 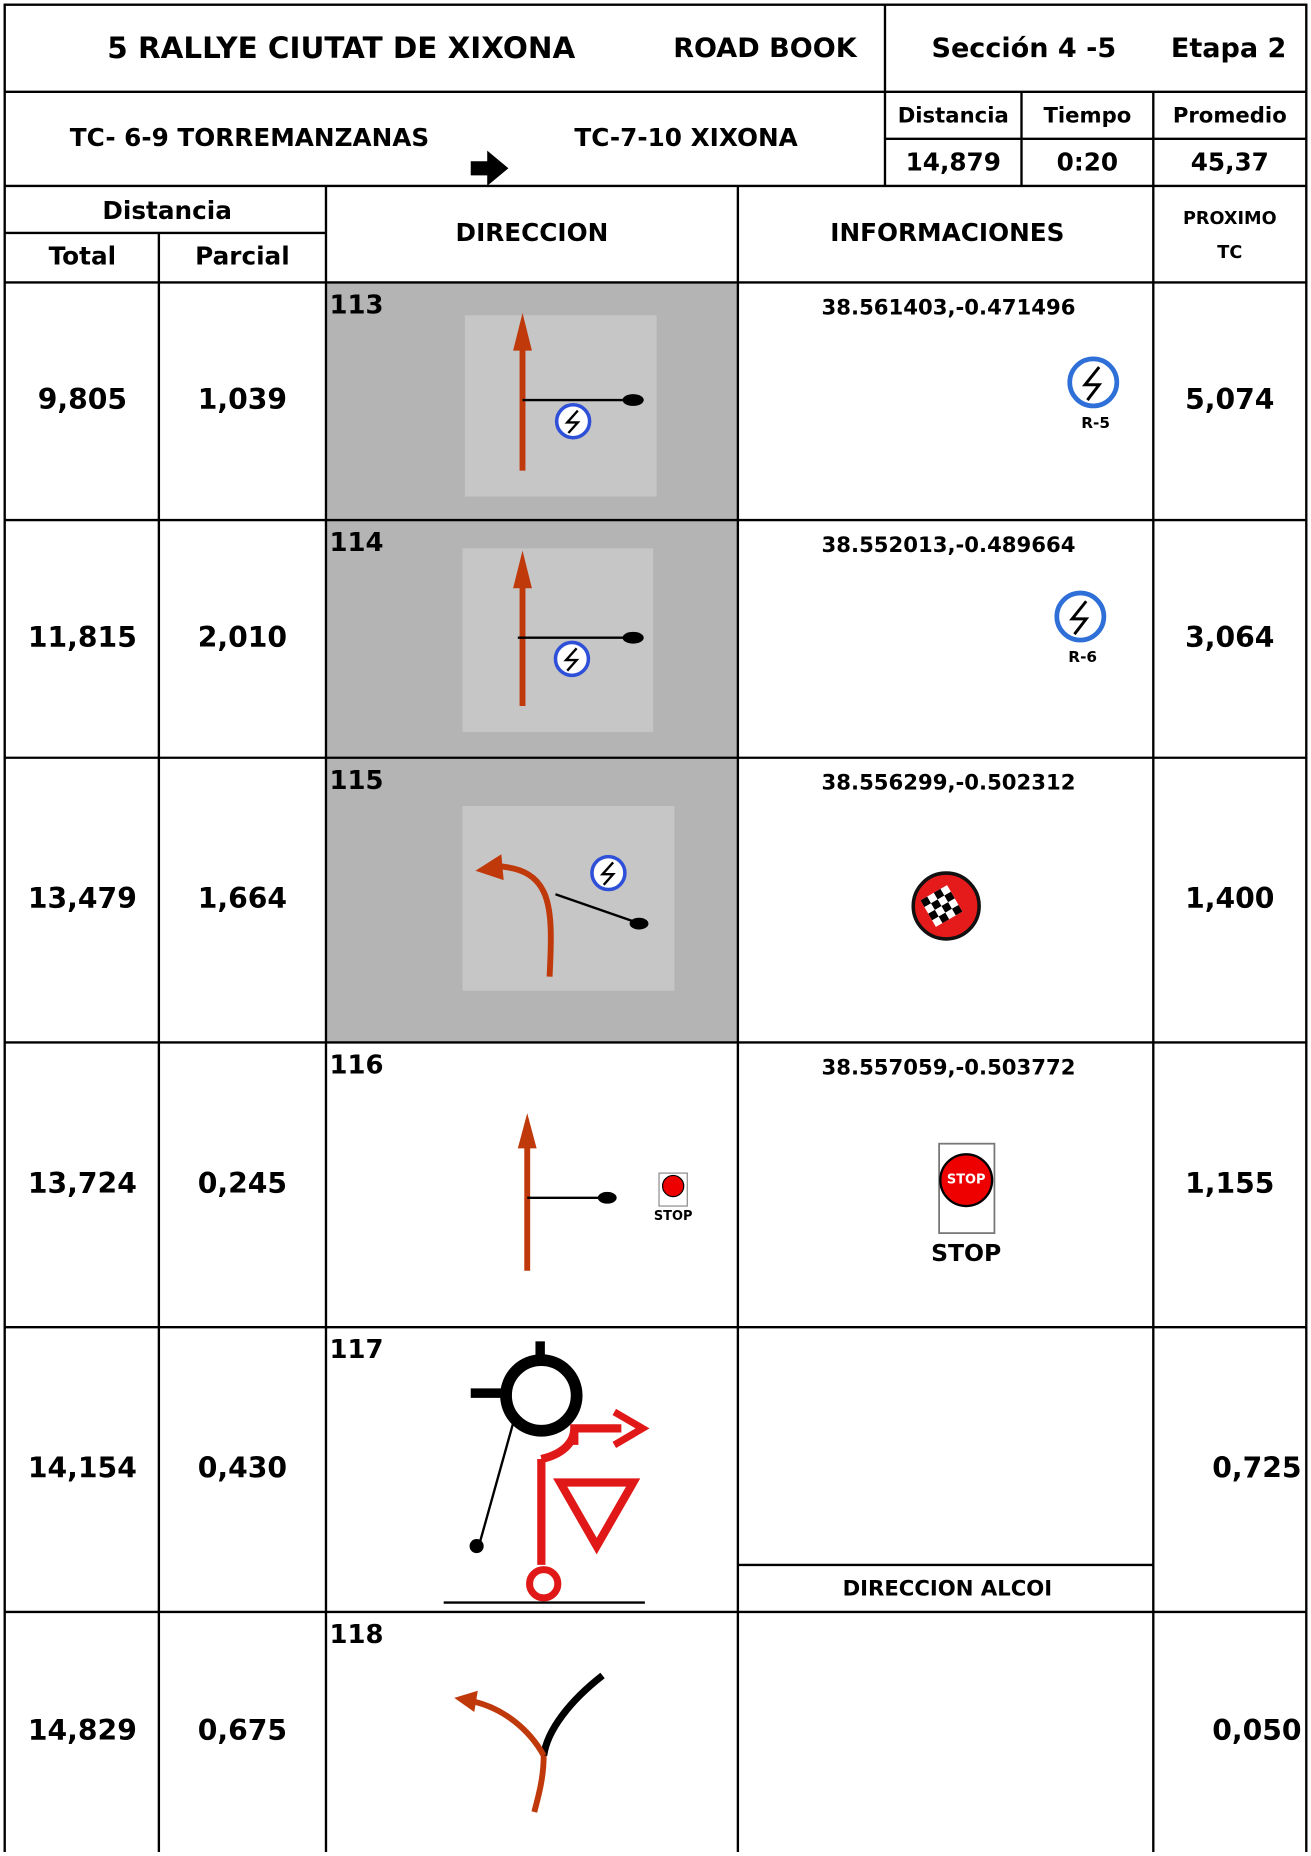 I want to click on row-total: 9,805, so click(x=82, y=399).